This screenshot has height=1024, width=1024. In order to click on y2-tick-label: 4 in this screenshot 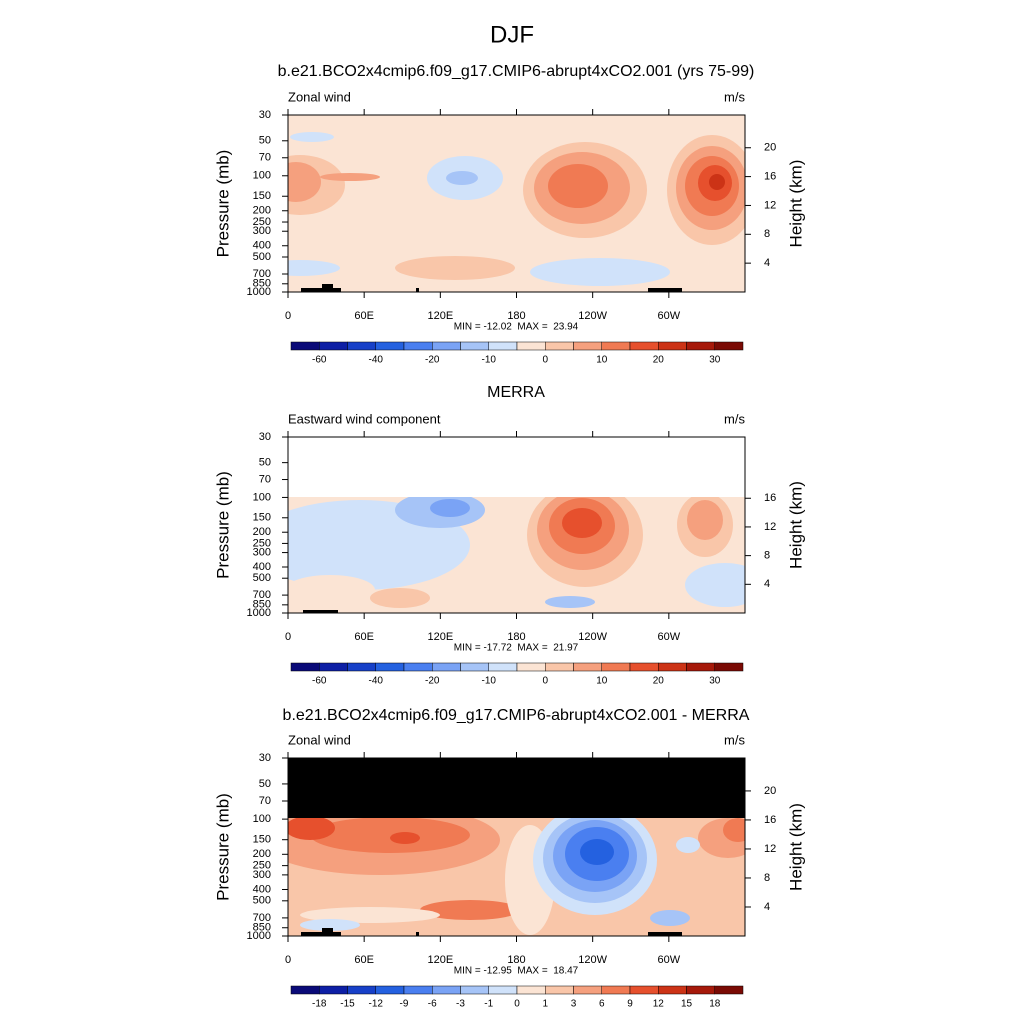, I will do `click(767, 907)`.